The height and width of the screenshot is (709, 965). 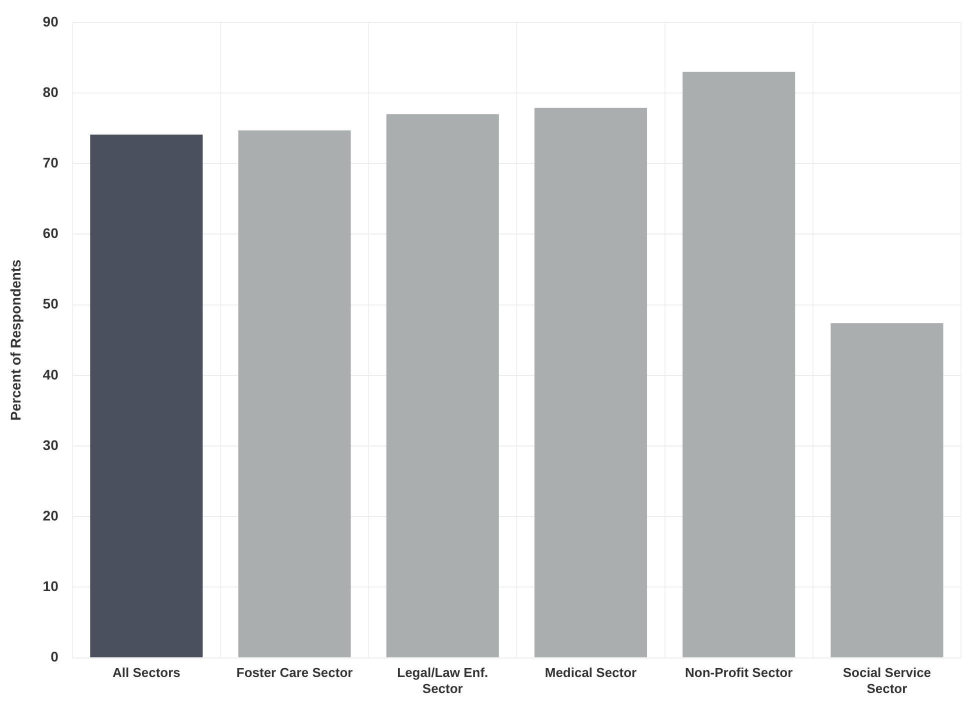 What do you see at coordinates (50, 374) in the screenshot?
I see `y-tick-label: 40` at bounding box center [50, 374].